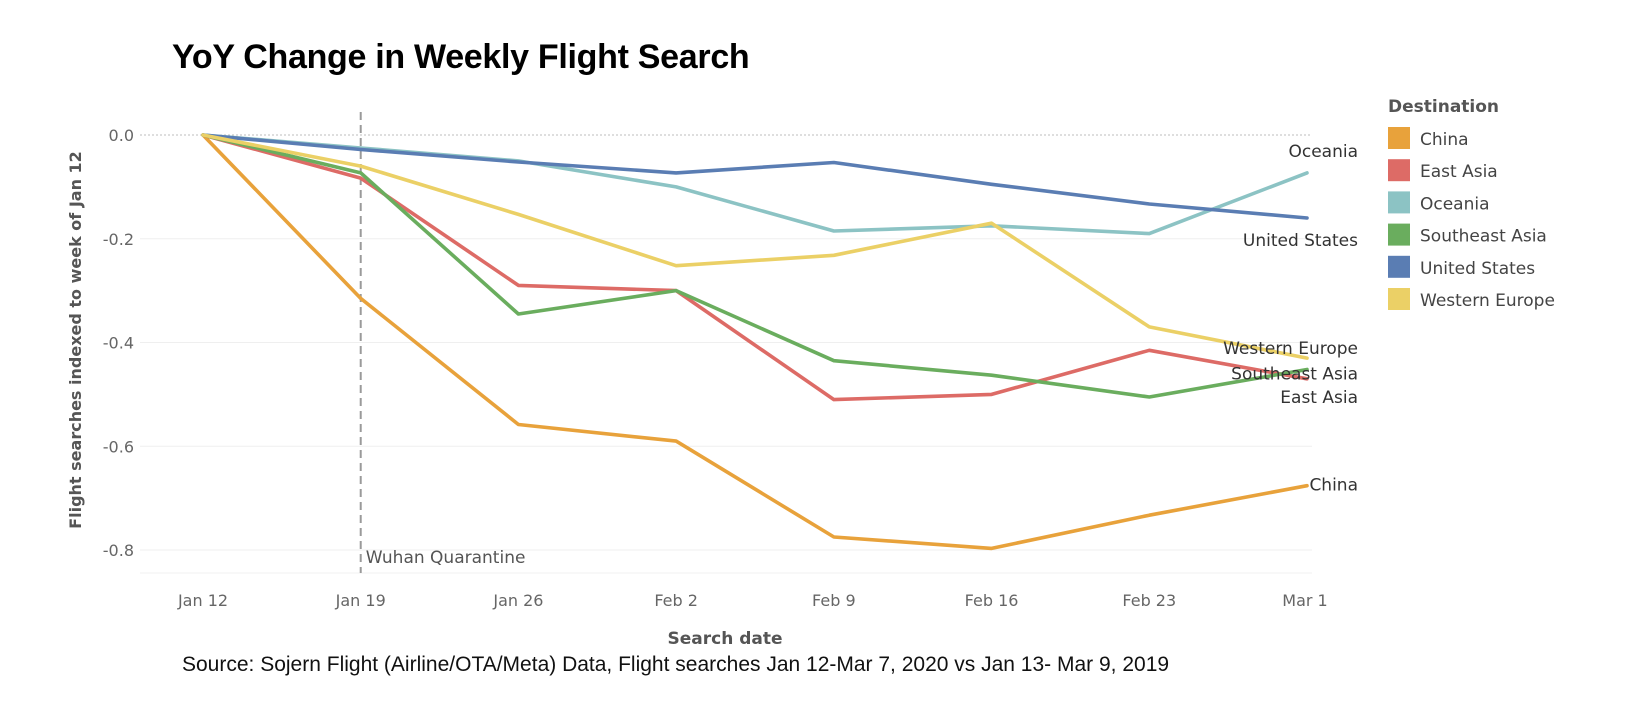 This screenshot has height=710, width=1627. What do you see at coordinates (992, 600) in the screenshot?
I see `x-tick-label: Feb 16` at bounding box center [992, 600].